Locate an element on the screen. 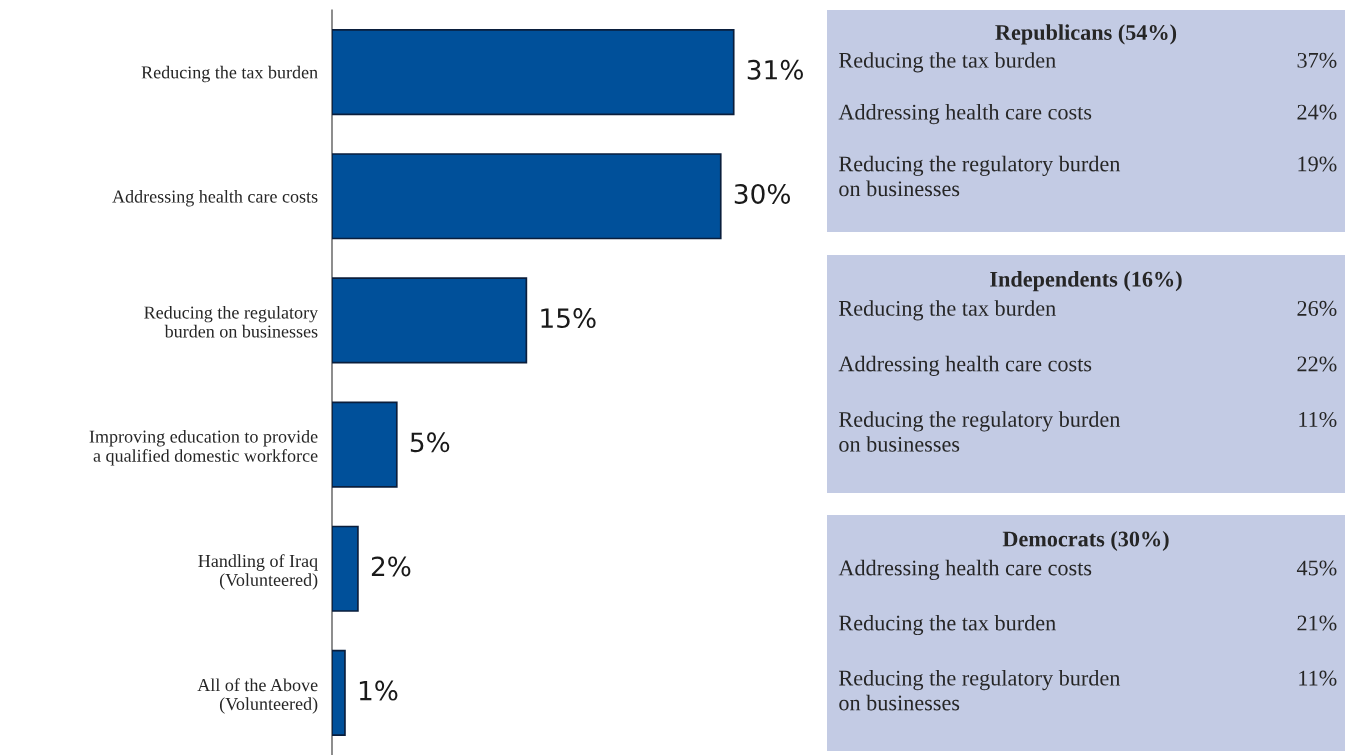 This screenshot has width=1359, height=755. y-tick-label: Addressing health care costs is located at coordinates (215, 198).